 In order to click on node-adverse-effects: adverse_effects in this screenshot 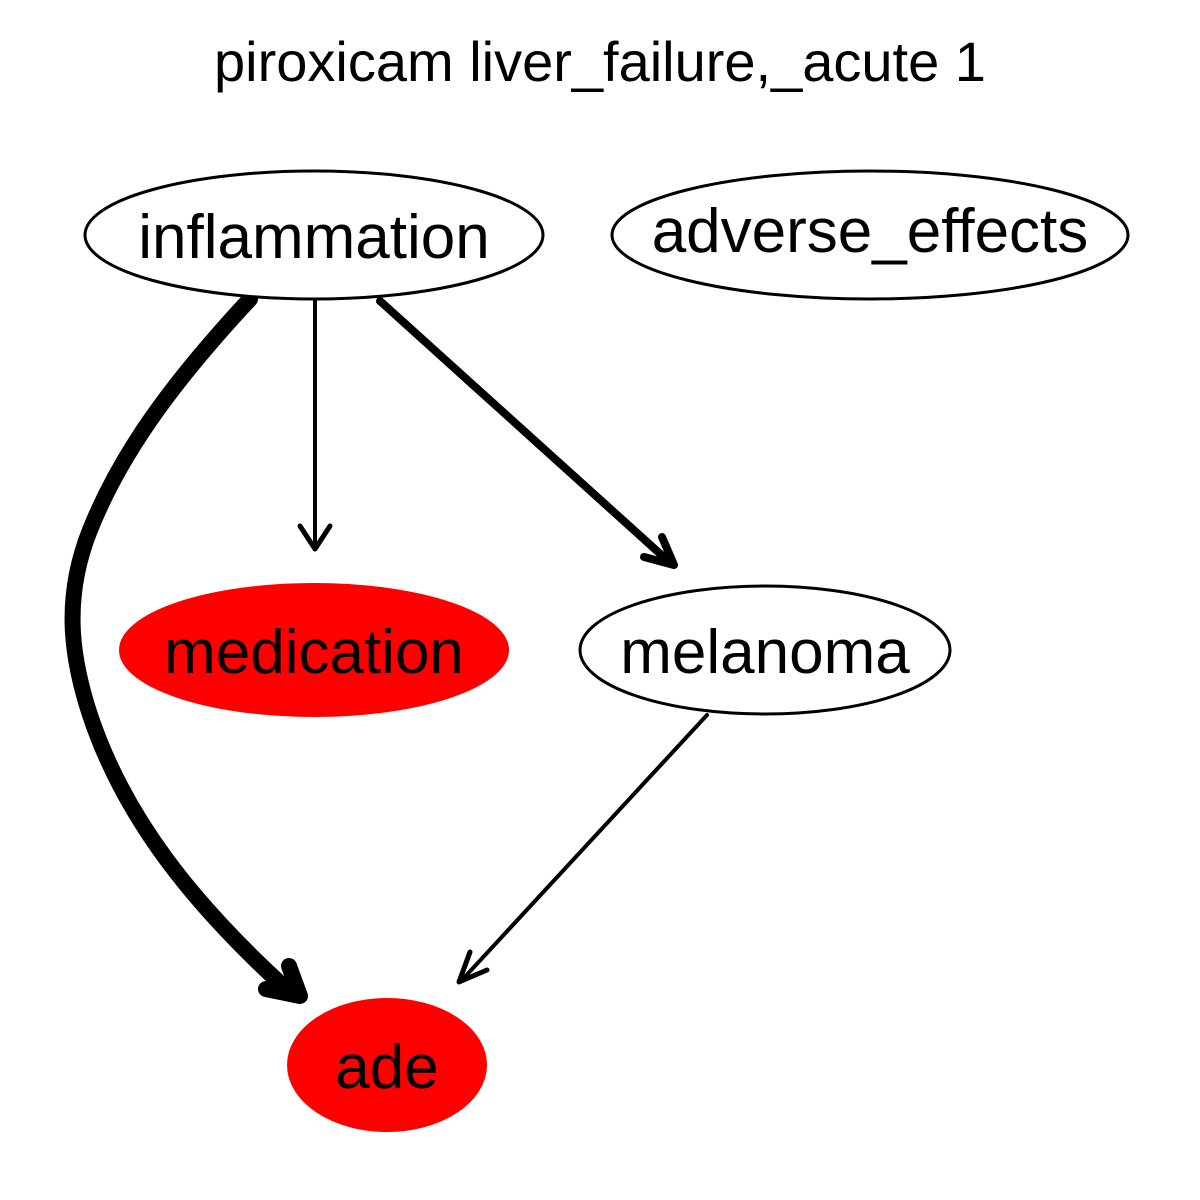, I will do `click(870, 235)`.